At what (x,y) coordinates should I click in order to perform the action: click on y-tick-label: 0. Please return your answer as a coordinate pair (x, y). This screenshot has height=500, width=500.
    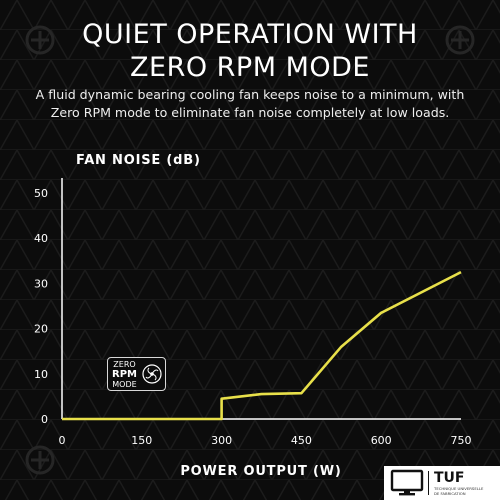
    Looking at the image, I should click on (44, 419).